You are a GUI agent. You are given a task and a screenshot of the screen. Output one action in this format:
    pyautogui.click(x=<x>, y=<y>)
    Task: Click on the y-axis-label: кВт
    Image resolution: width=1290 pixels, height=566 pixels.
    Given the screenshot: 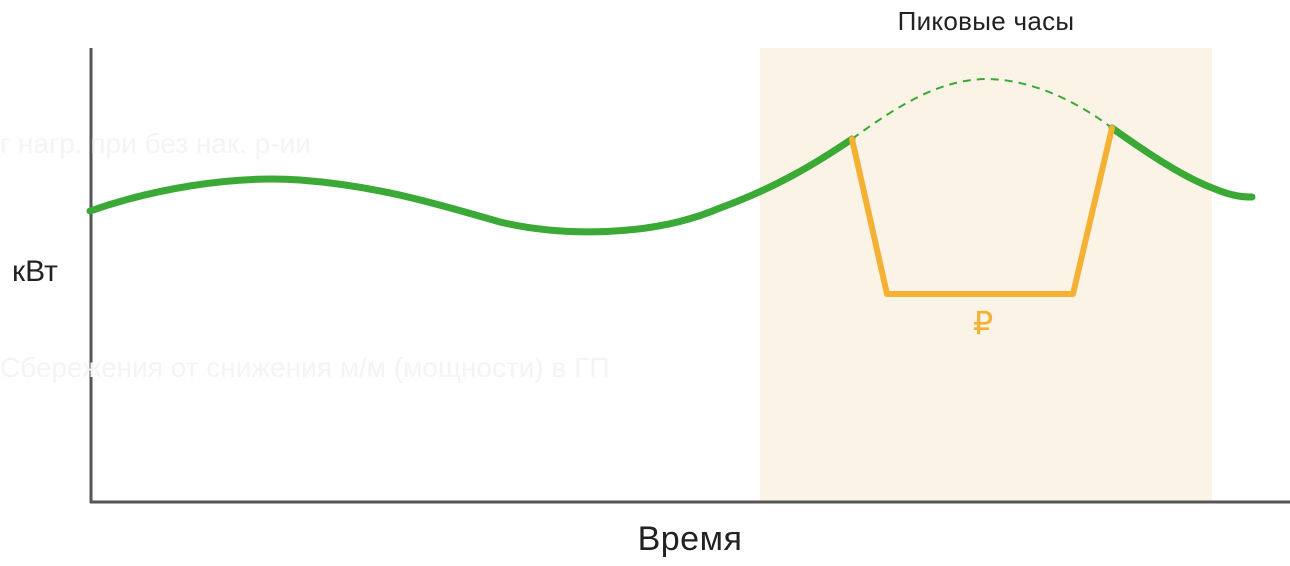 What is the action you would take?
    pyautogui.click(x=35, y=271)
    